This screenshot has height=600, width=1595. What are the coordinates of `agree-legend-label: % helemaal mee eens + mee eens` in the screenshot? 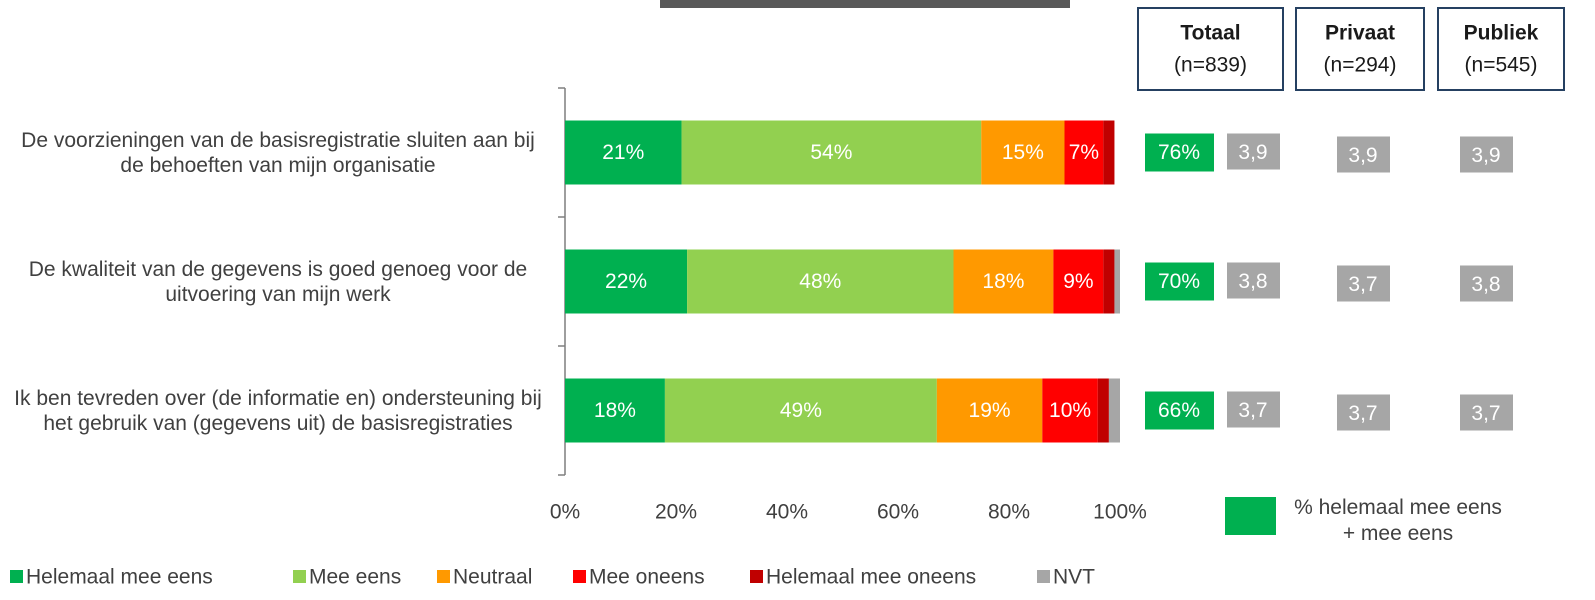 It's located at (1398, 520).